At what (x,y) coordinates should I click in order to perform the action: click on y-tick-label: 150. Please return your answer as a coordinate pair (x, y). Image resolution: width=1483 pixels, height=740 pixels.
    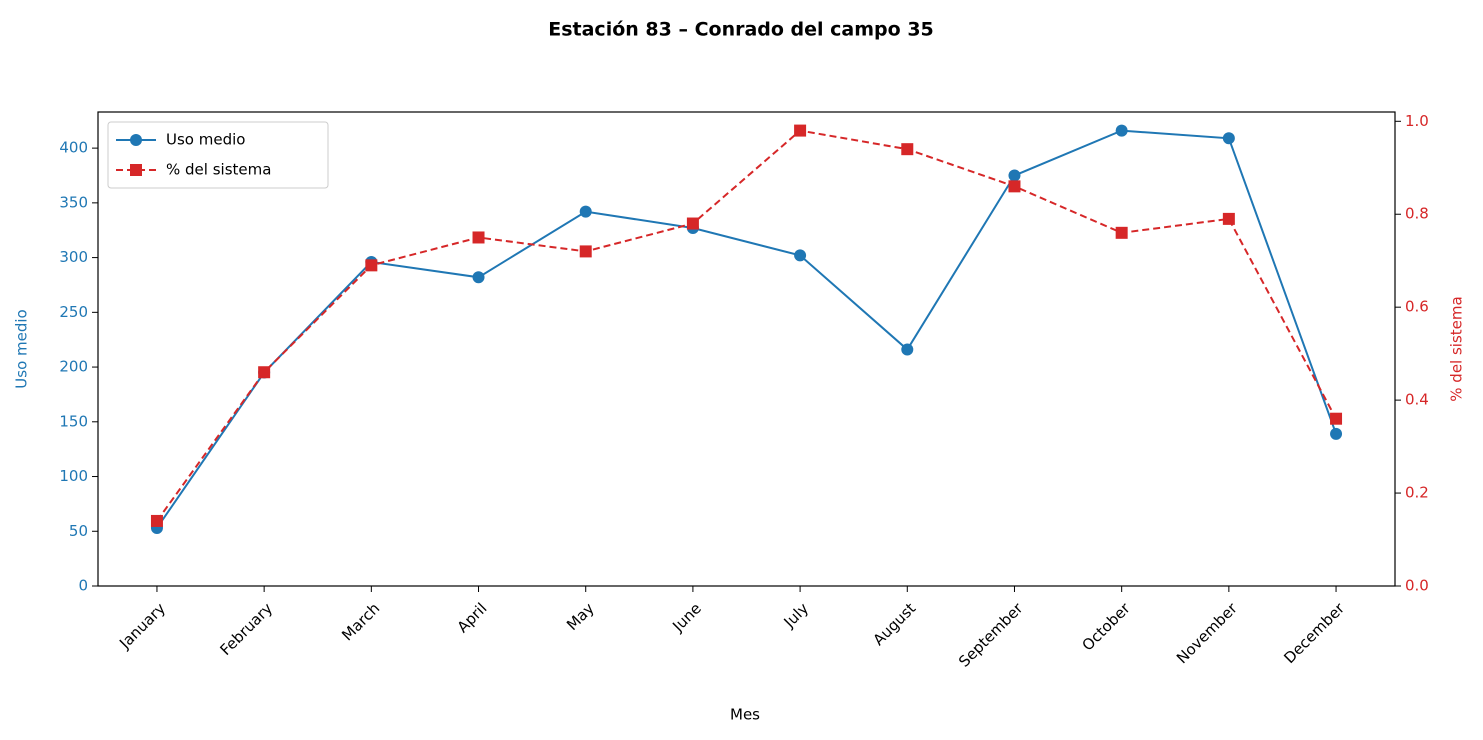
    Looking at the image, I should click on (73, 421).